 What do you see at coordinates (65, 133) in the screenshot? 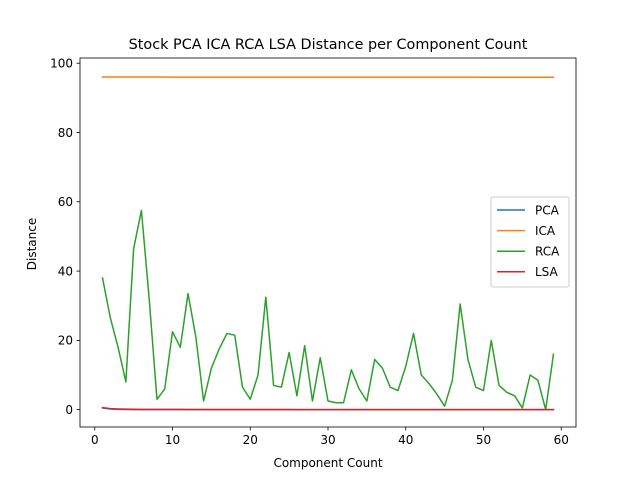
I see `y-tick-label: 80` at bounding box center [65, 133].